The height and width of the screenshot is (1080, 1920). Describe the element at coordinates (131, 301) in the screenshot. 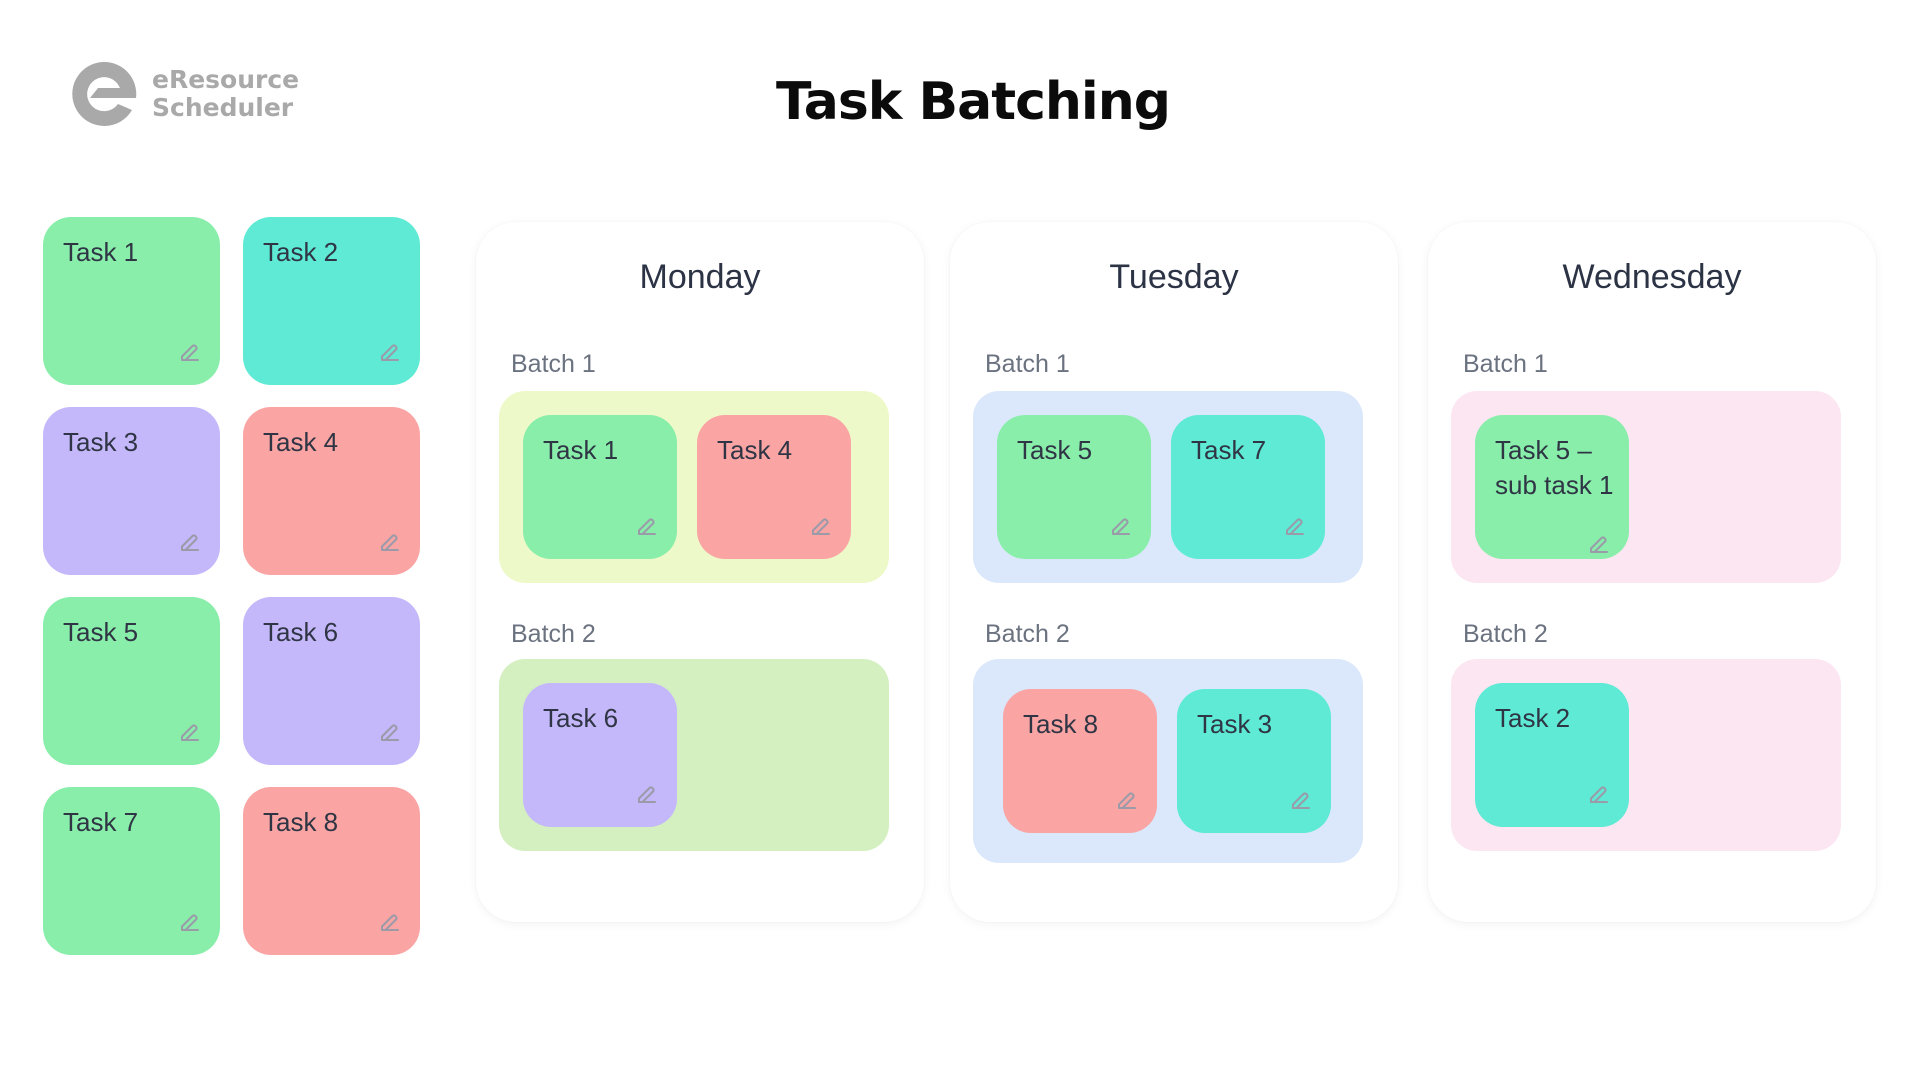

I see `pool-task-card: Task 1` at that location.